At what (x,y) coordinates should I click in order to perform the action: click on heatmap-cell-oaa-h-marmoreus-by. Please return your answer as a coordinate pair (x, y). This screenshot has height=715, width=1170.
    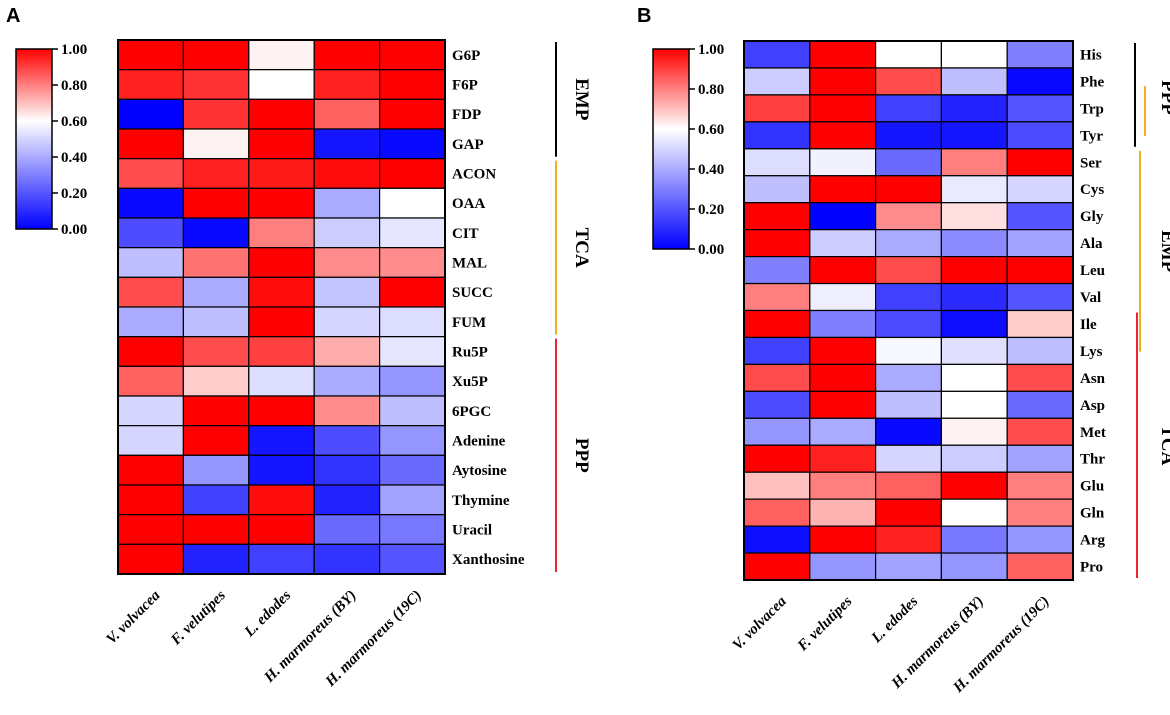
    Looking at the image, I should click on (347, 203).